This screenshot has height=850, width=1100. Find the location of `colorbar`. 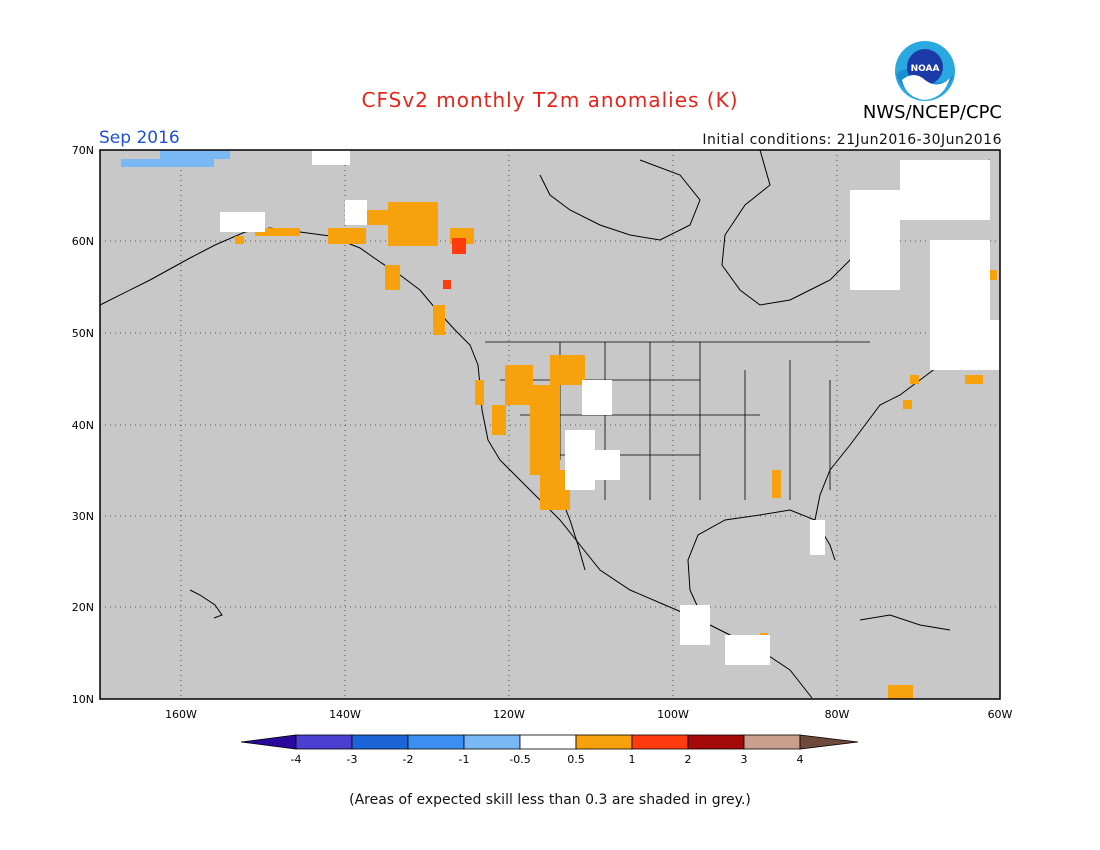

colorbar is located at coordinates (549, 742).